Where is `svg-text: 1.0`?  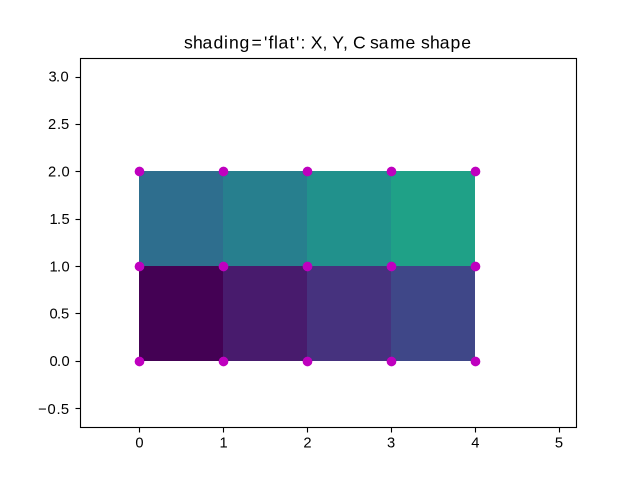 svg-text: 1.0 is located at coordinates (60, 268).